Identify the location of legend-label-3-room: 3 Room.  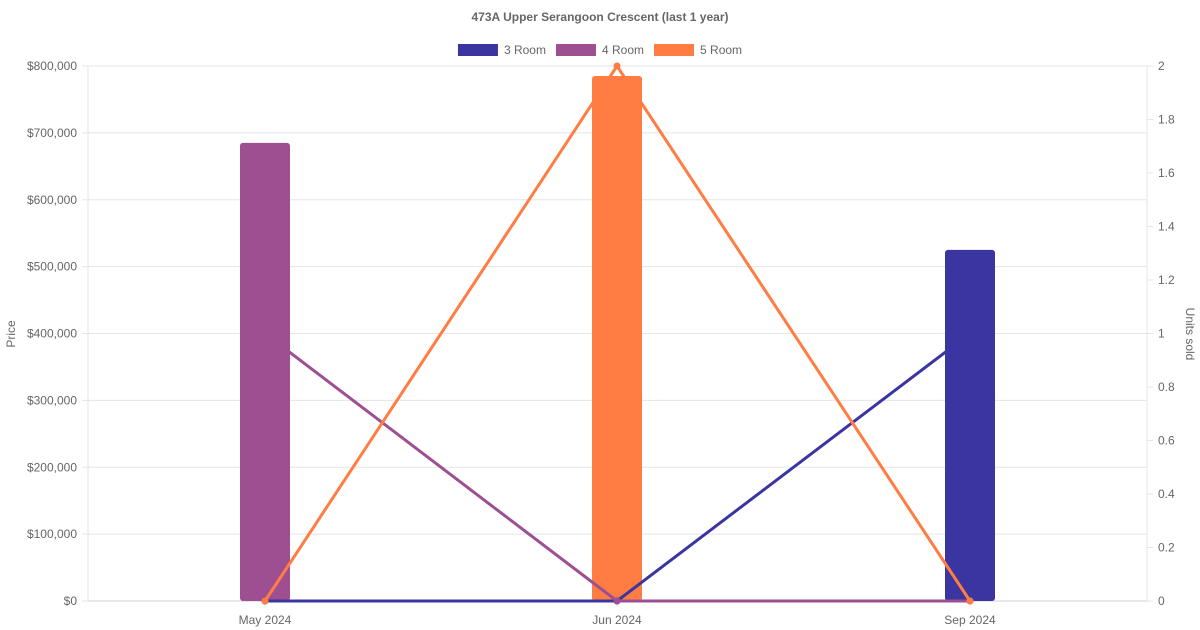
(525, 50).